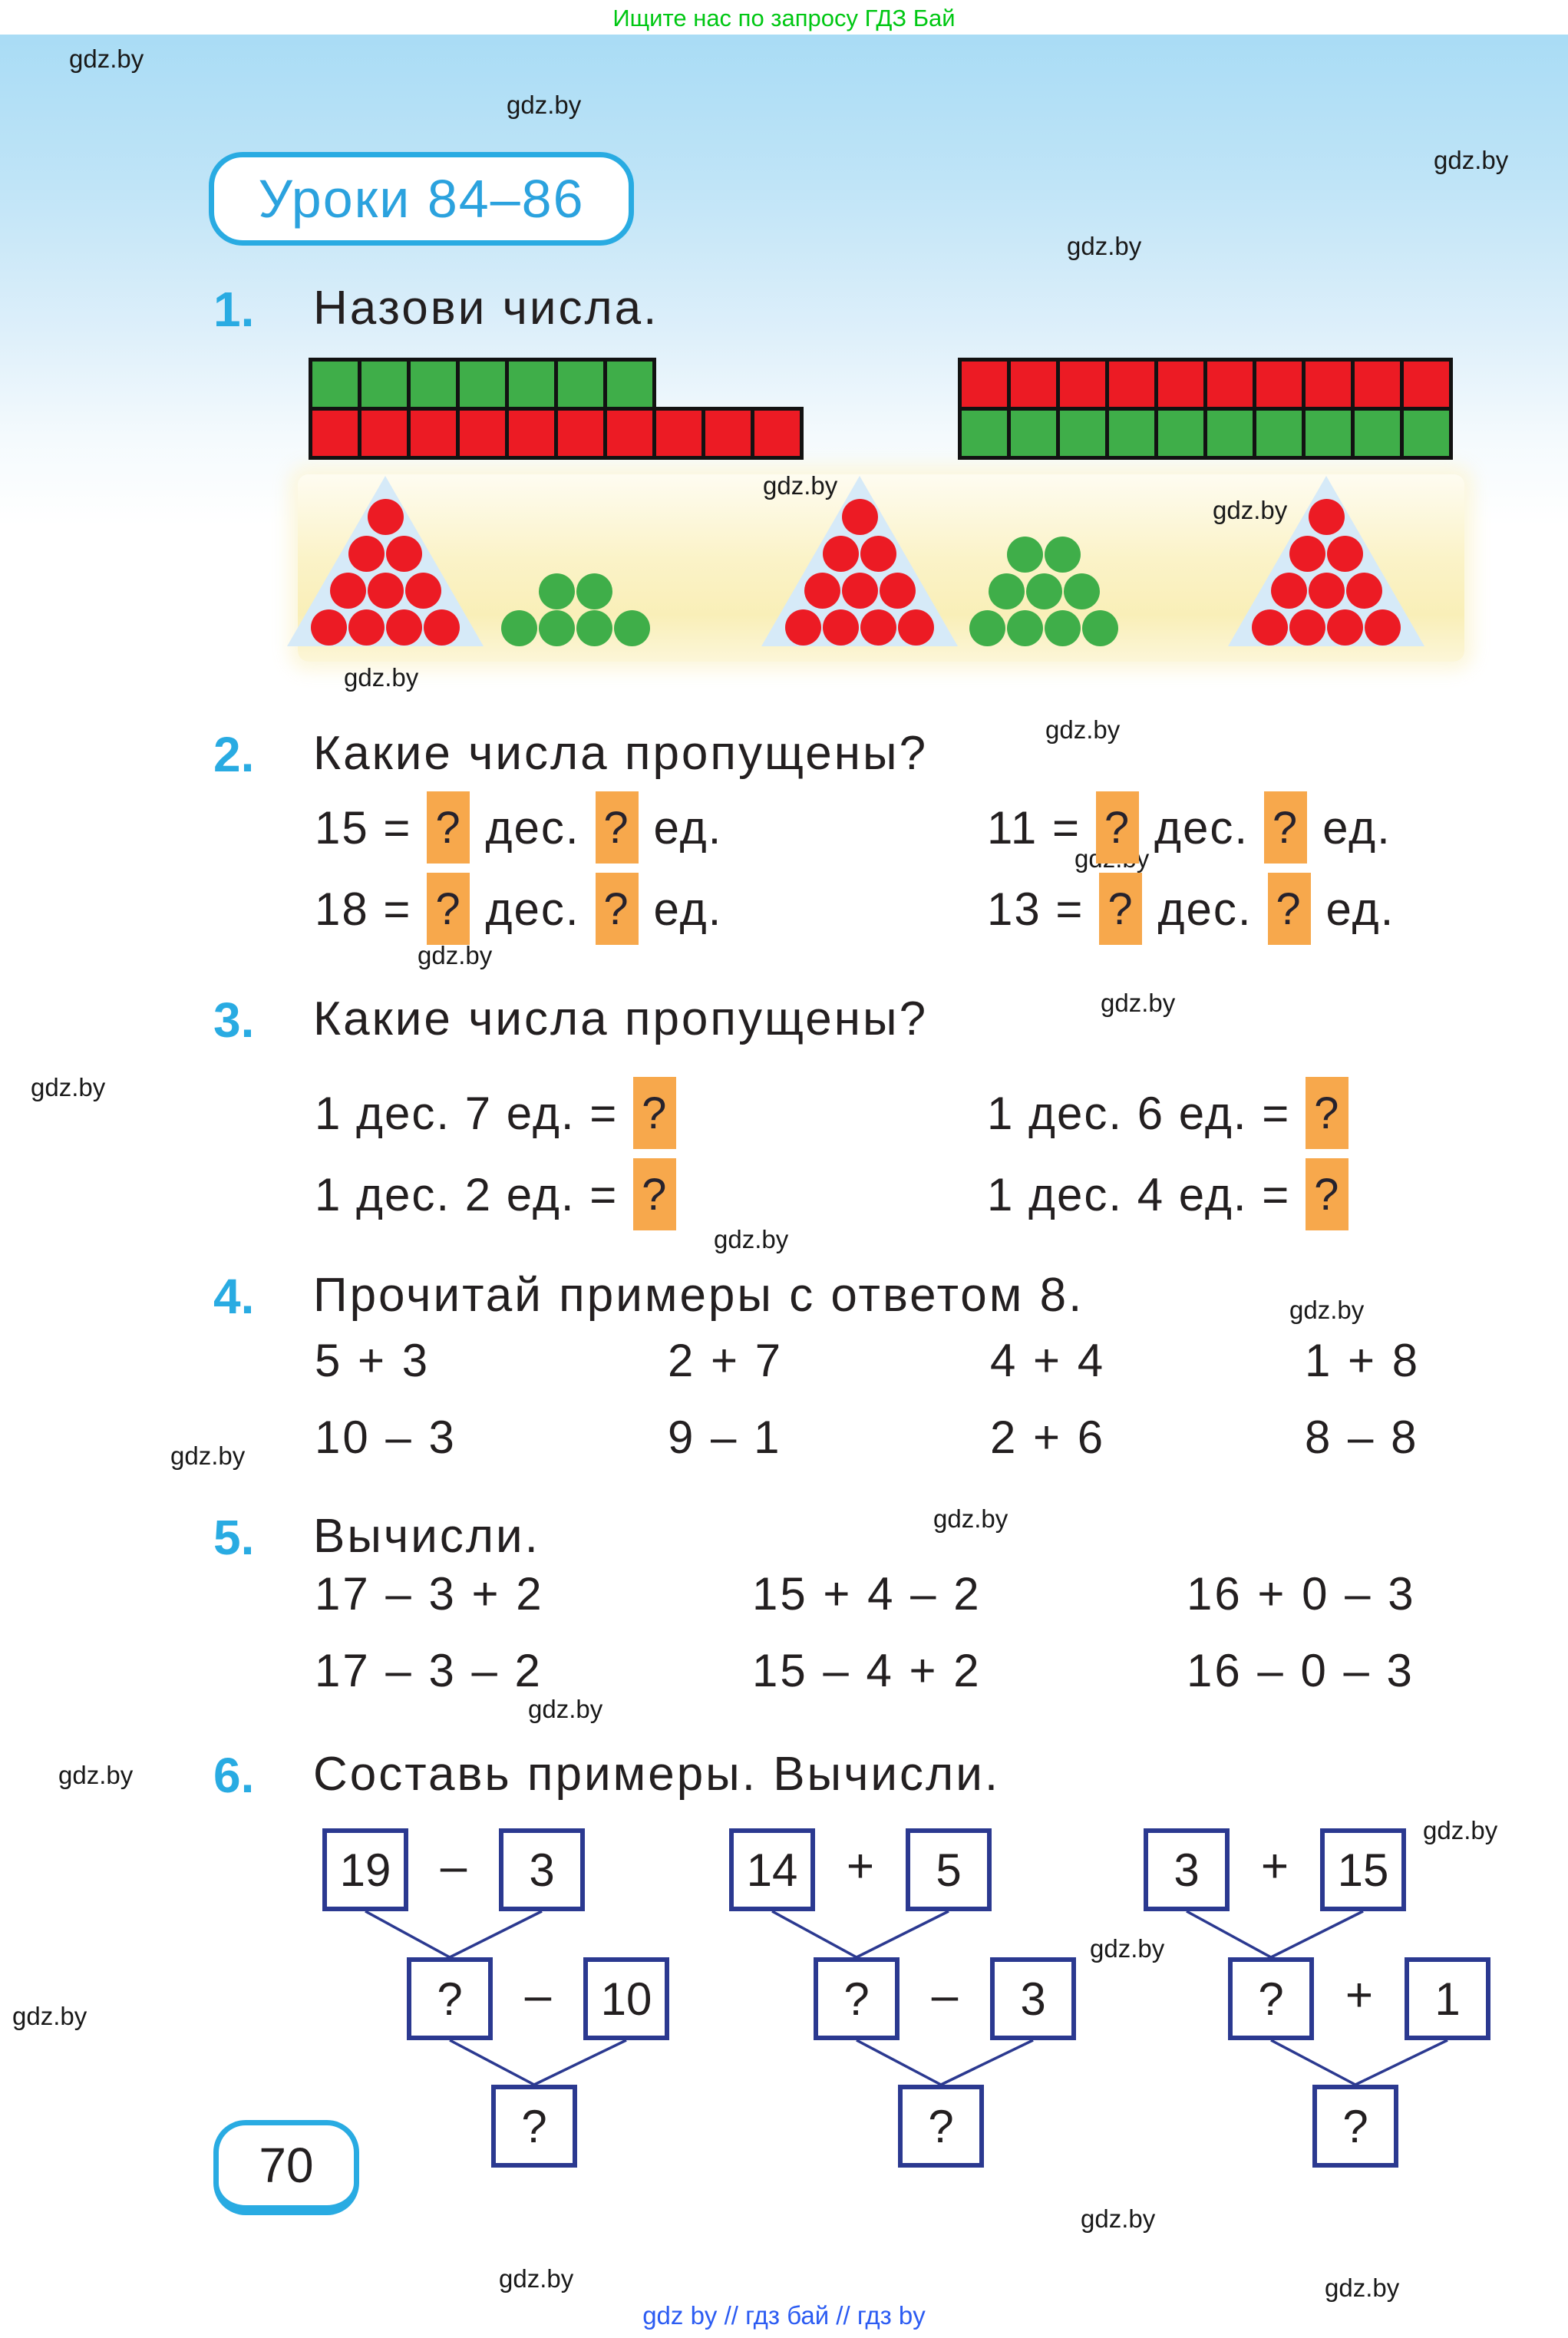 The height and width of the screenshot is (2338, 1568). Describe the element at coordinates (430, 1594) in the screenshot. I see `arithmetic-example: 17 – 3 + 2` at that location.